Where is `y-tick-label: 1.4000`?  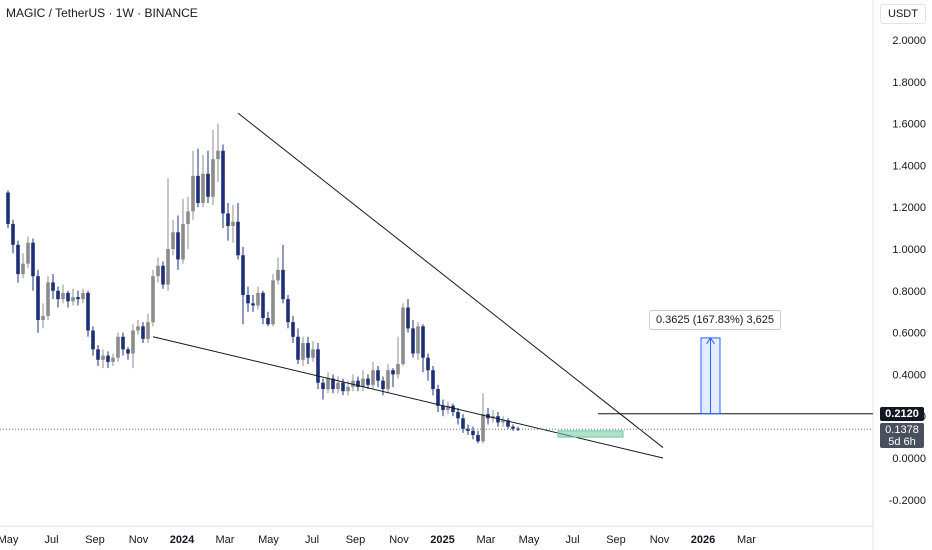
y-tick-label: 1.4000 is located at coordinates (909, 166).